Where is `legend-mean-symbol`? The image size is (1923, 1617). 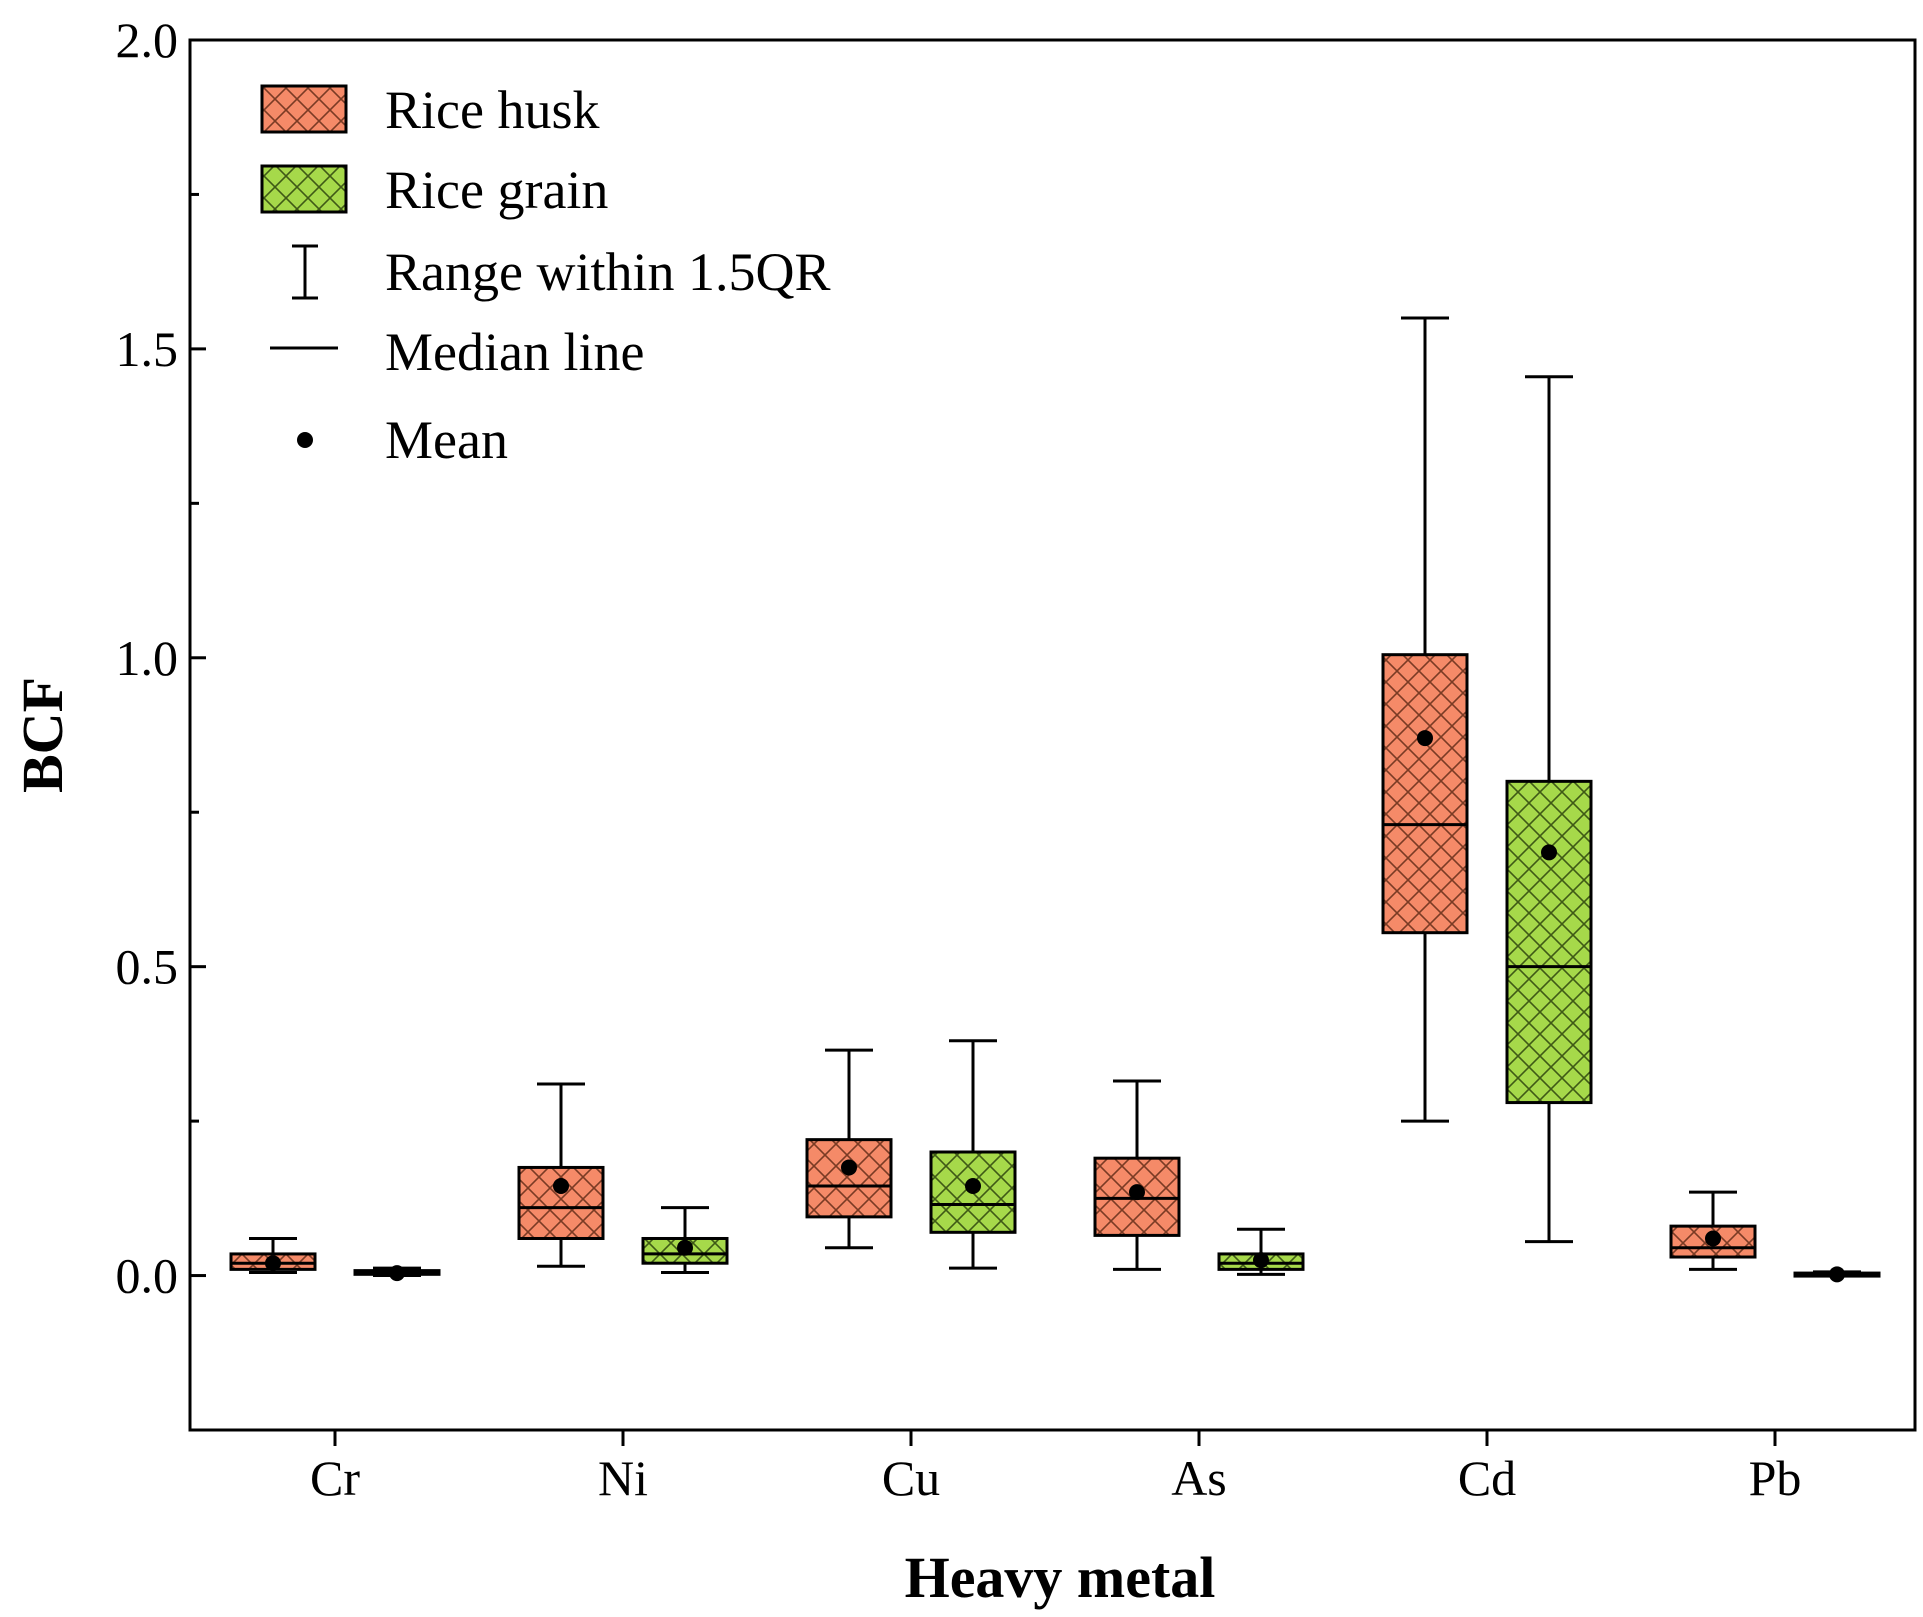
legend-mean-symbol is located at coordinates (305, 440).